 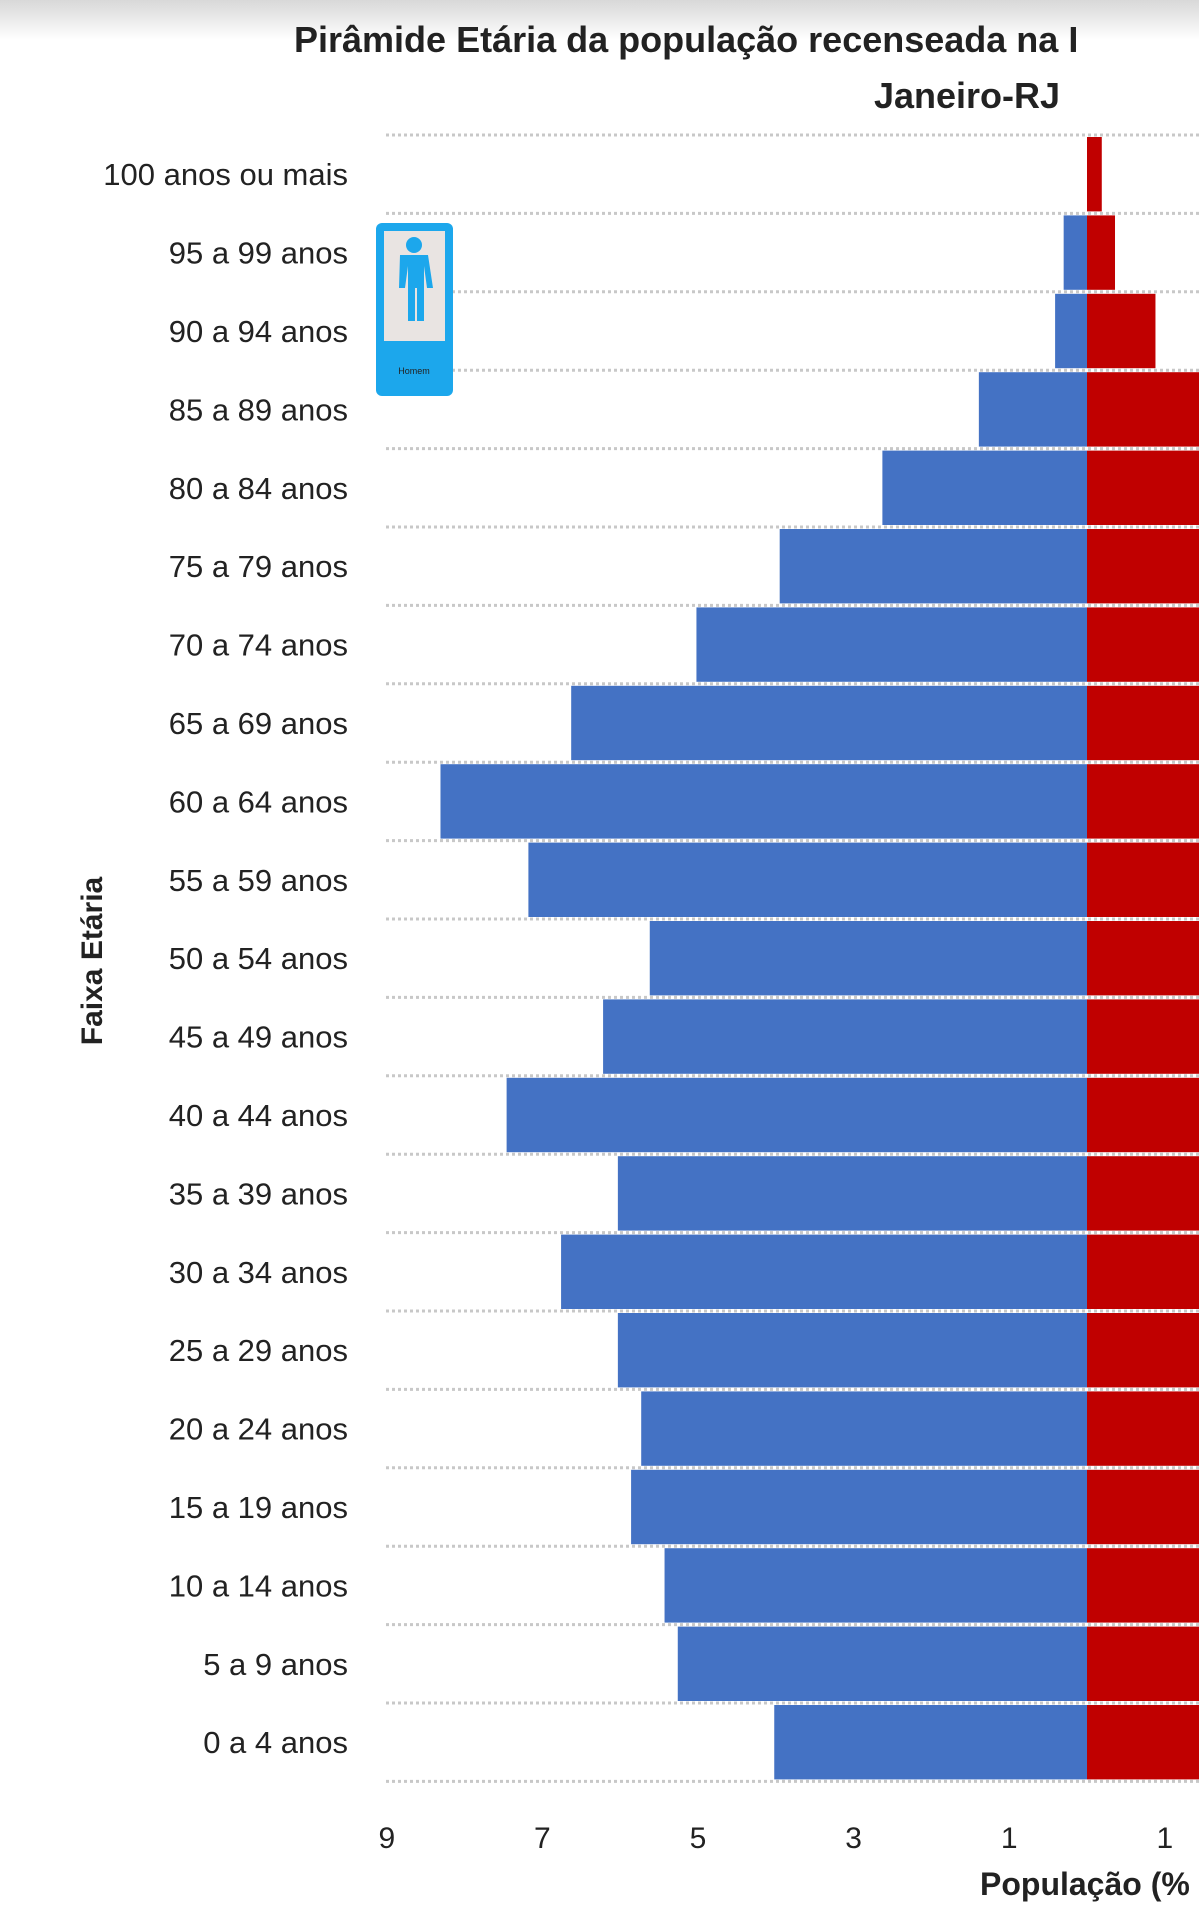 I want to click on category-label: 0 a 4 anos, so click(x=275, y=1742).